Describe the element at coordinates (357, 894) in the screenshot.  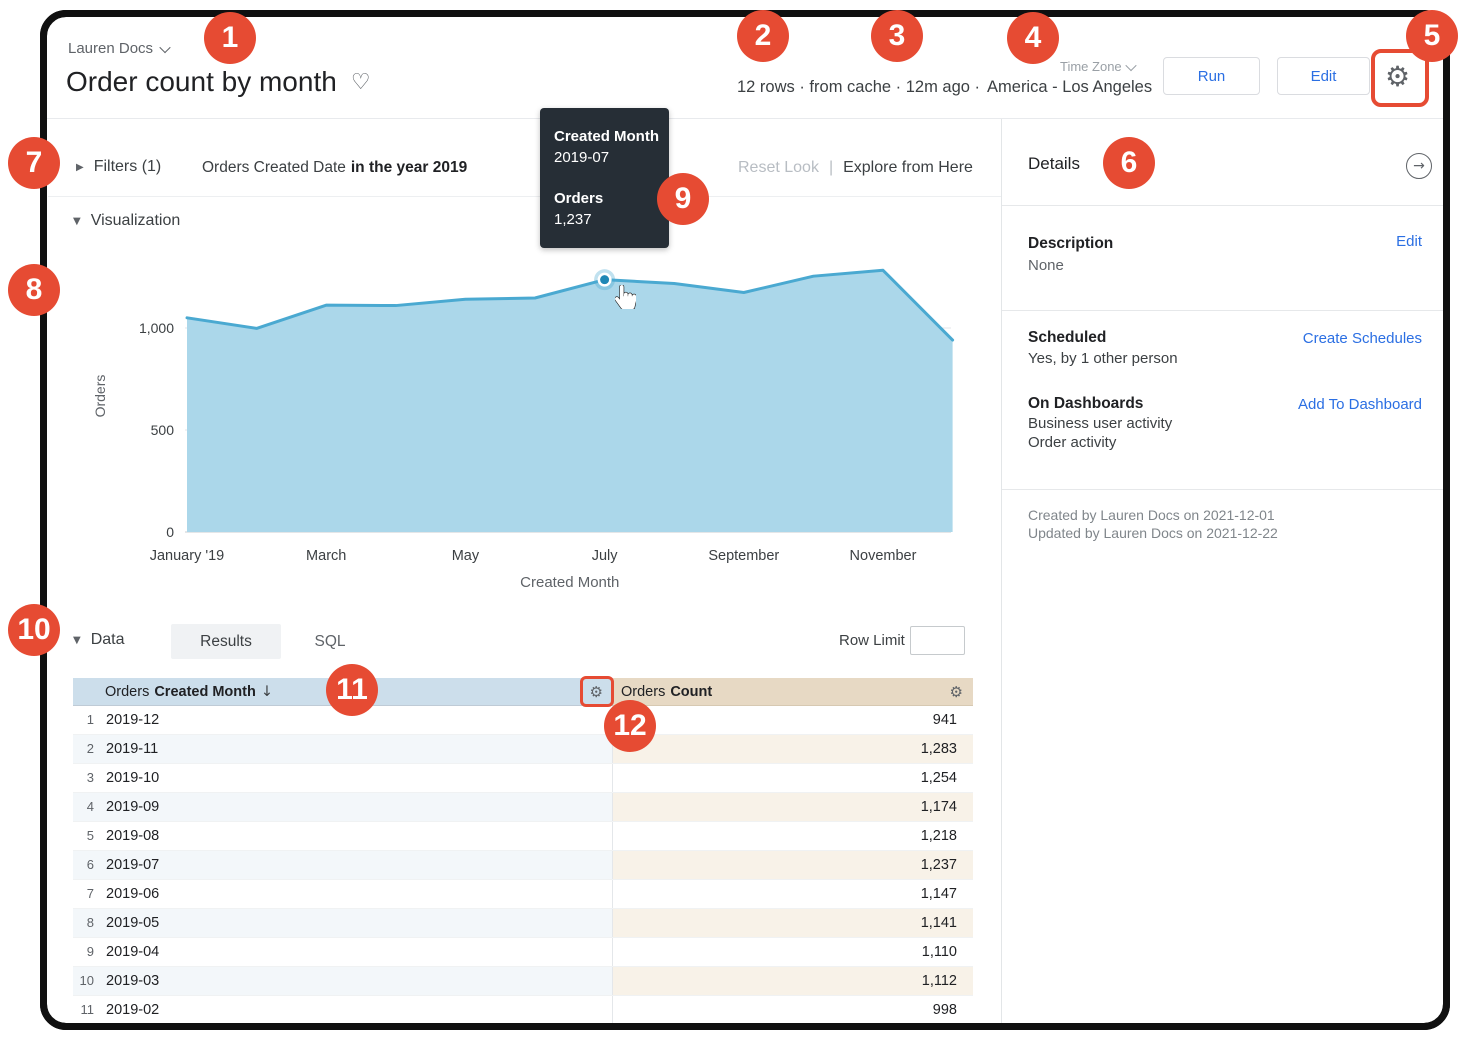
I see `created-month-cell: 2019-06` at that location.